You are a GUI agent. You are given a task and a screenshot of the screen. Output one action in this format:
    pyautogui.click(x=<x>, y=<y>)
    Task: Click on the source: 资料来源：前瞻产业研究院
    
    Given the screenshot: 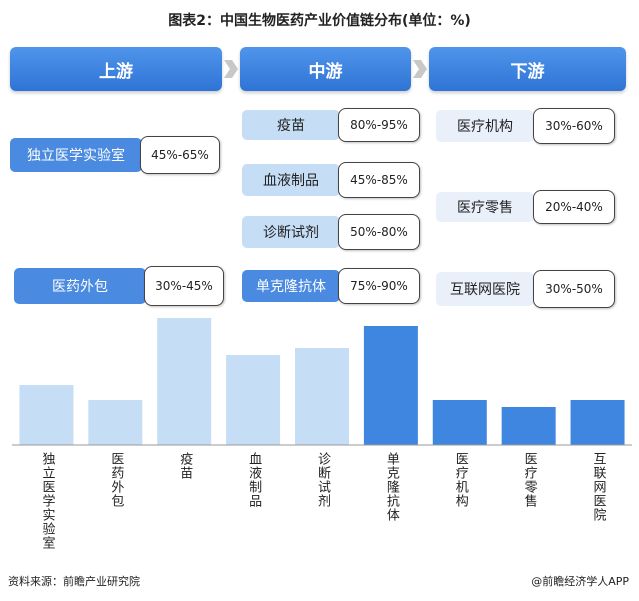 What is the action you would take?
    pyautogui.click(x=74, y=581)
    